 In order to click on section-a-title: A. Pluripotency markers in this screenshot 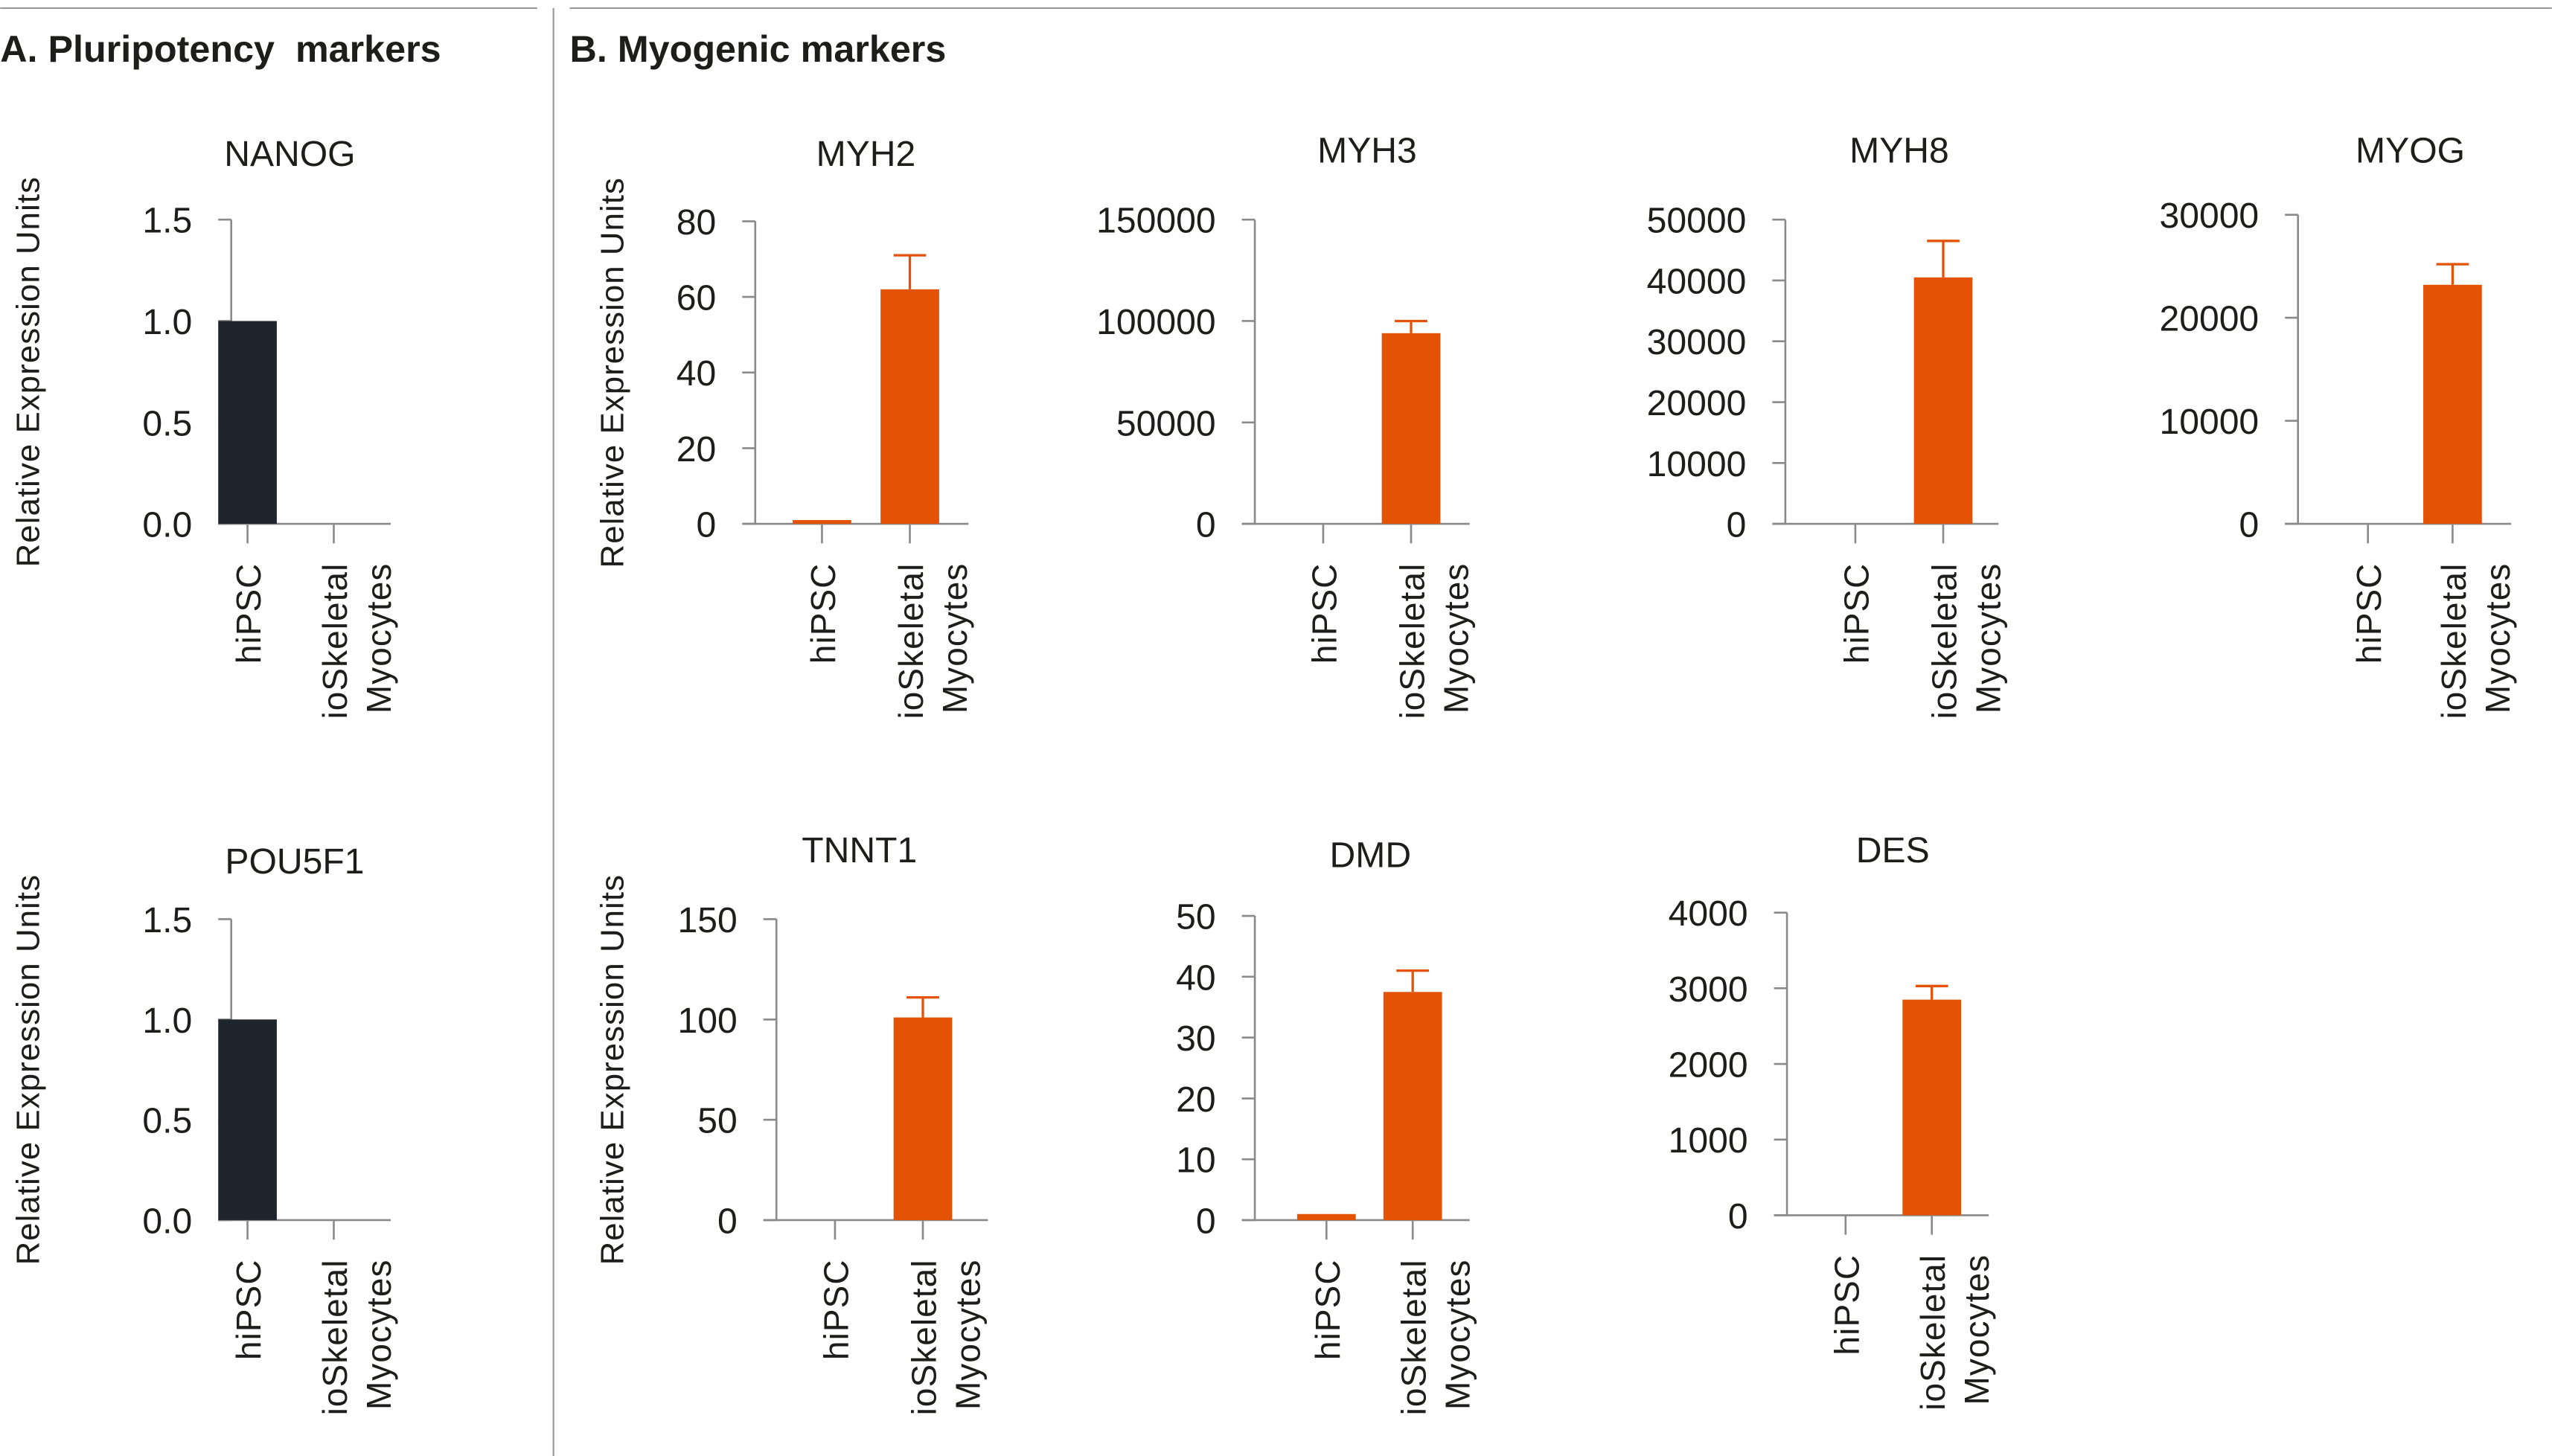, I will do `click(221, 49)`.